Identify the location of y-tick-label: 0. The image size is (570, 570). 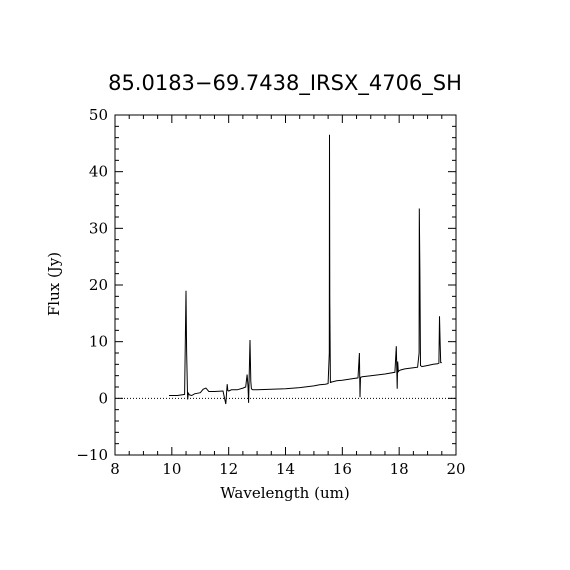
(103, 398).